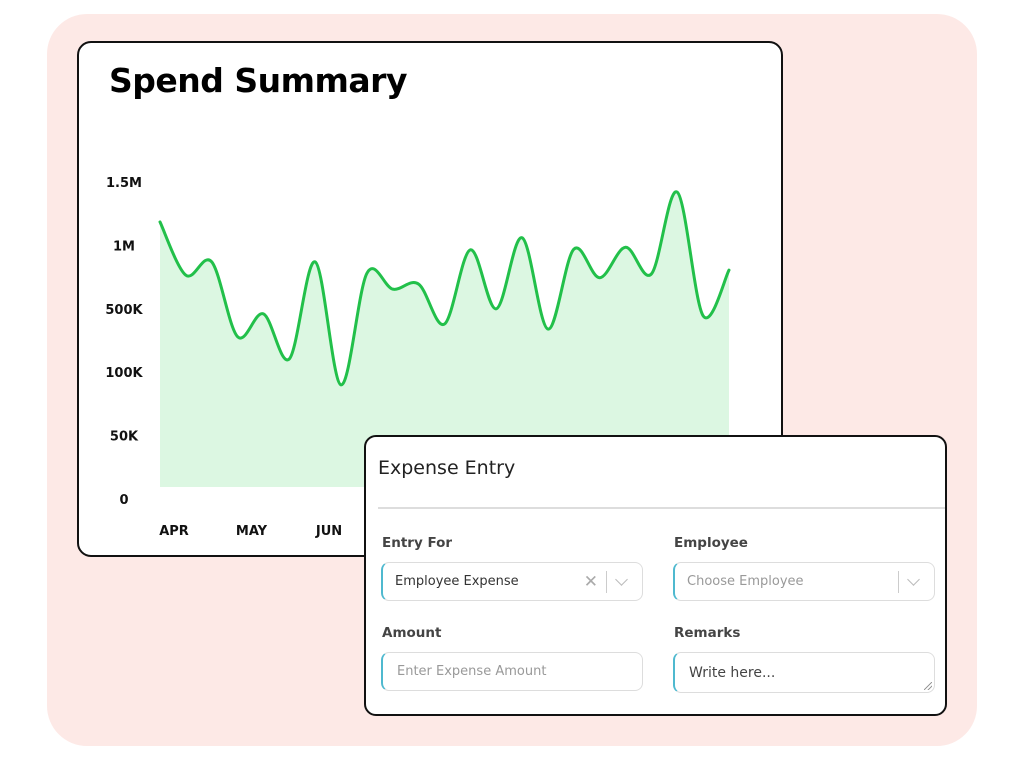 The image size is (1024, 761). What do you see at coordinates (124, 437) in the screenshot?
I see `y-tick-label: 50K` at bounding box center [124, 437].